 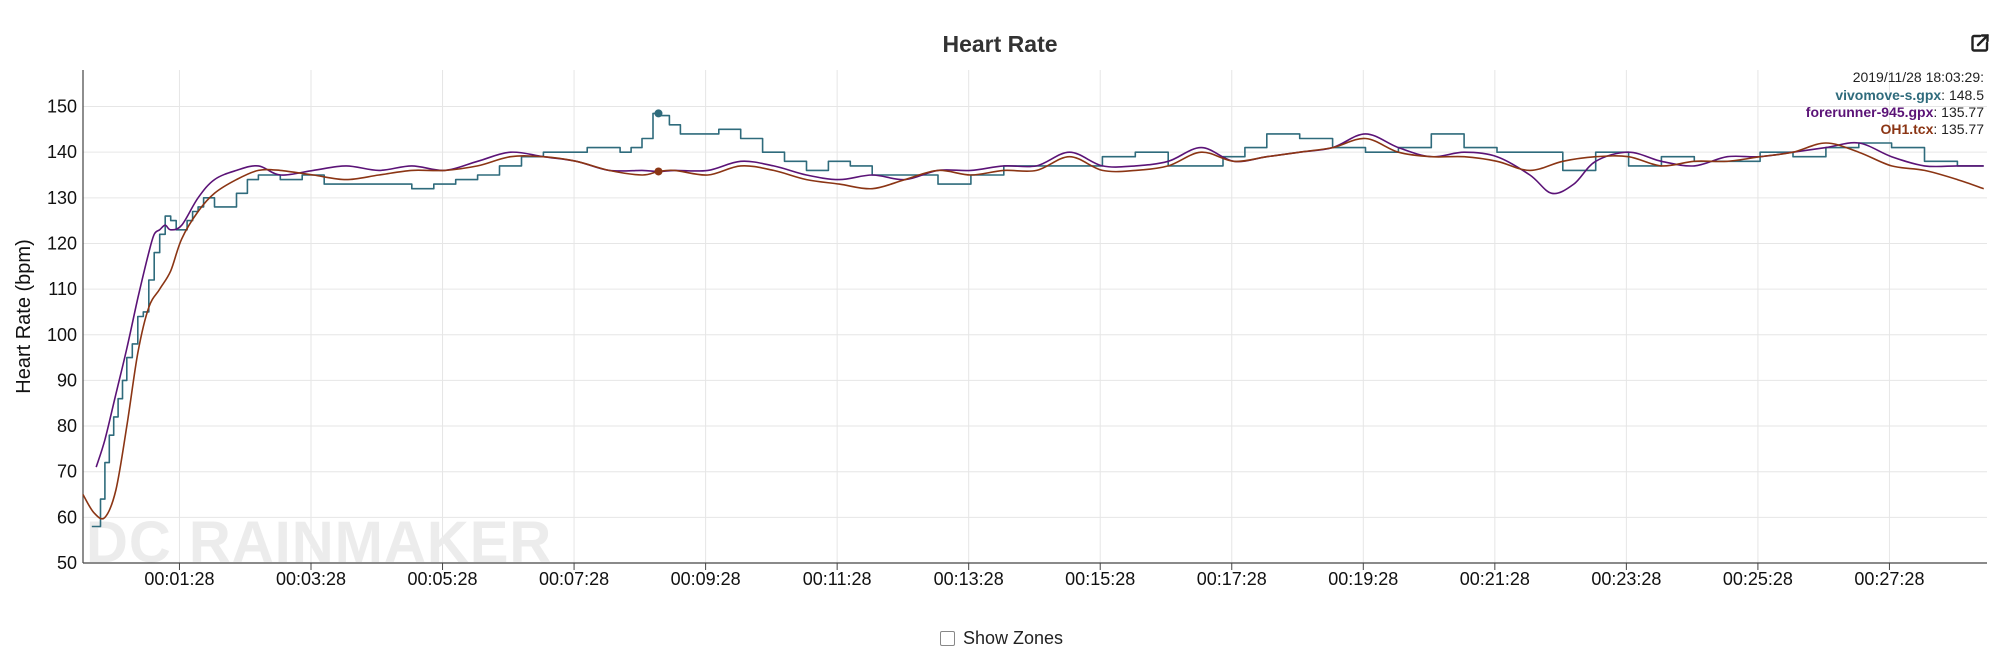 I want to click on x-tick-label: 00:11:28, so click(x=837, y=579).